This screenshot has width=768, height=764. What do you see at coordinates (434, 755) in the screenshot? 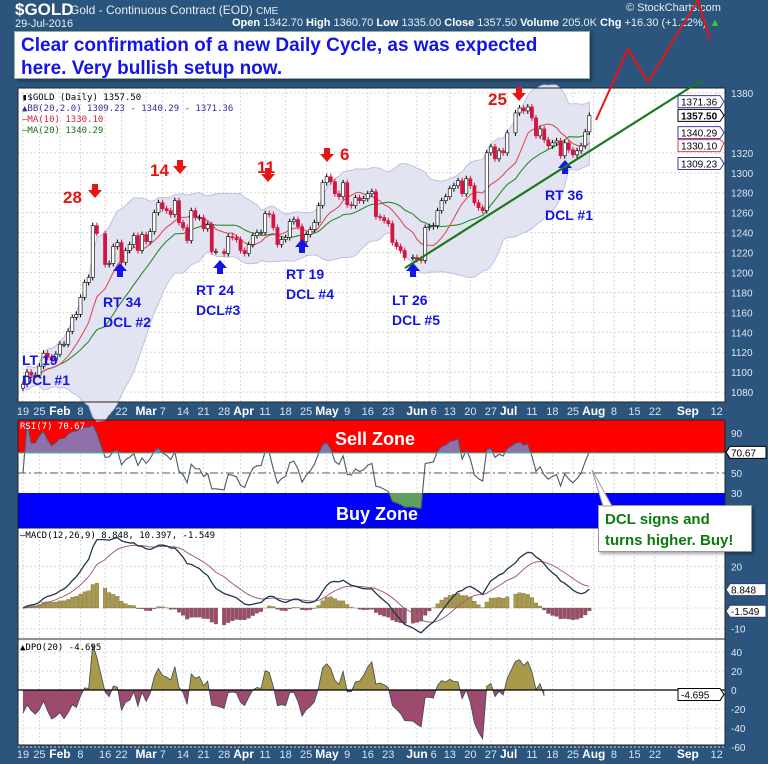
I see `x-tick-label: 6` at bounding box center [434, 755].